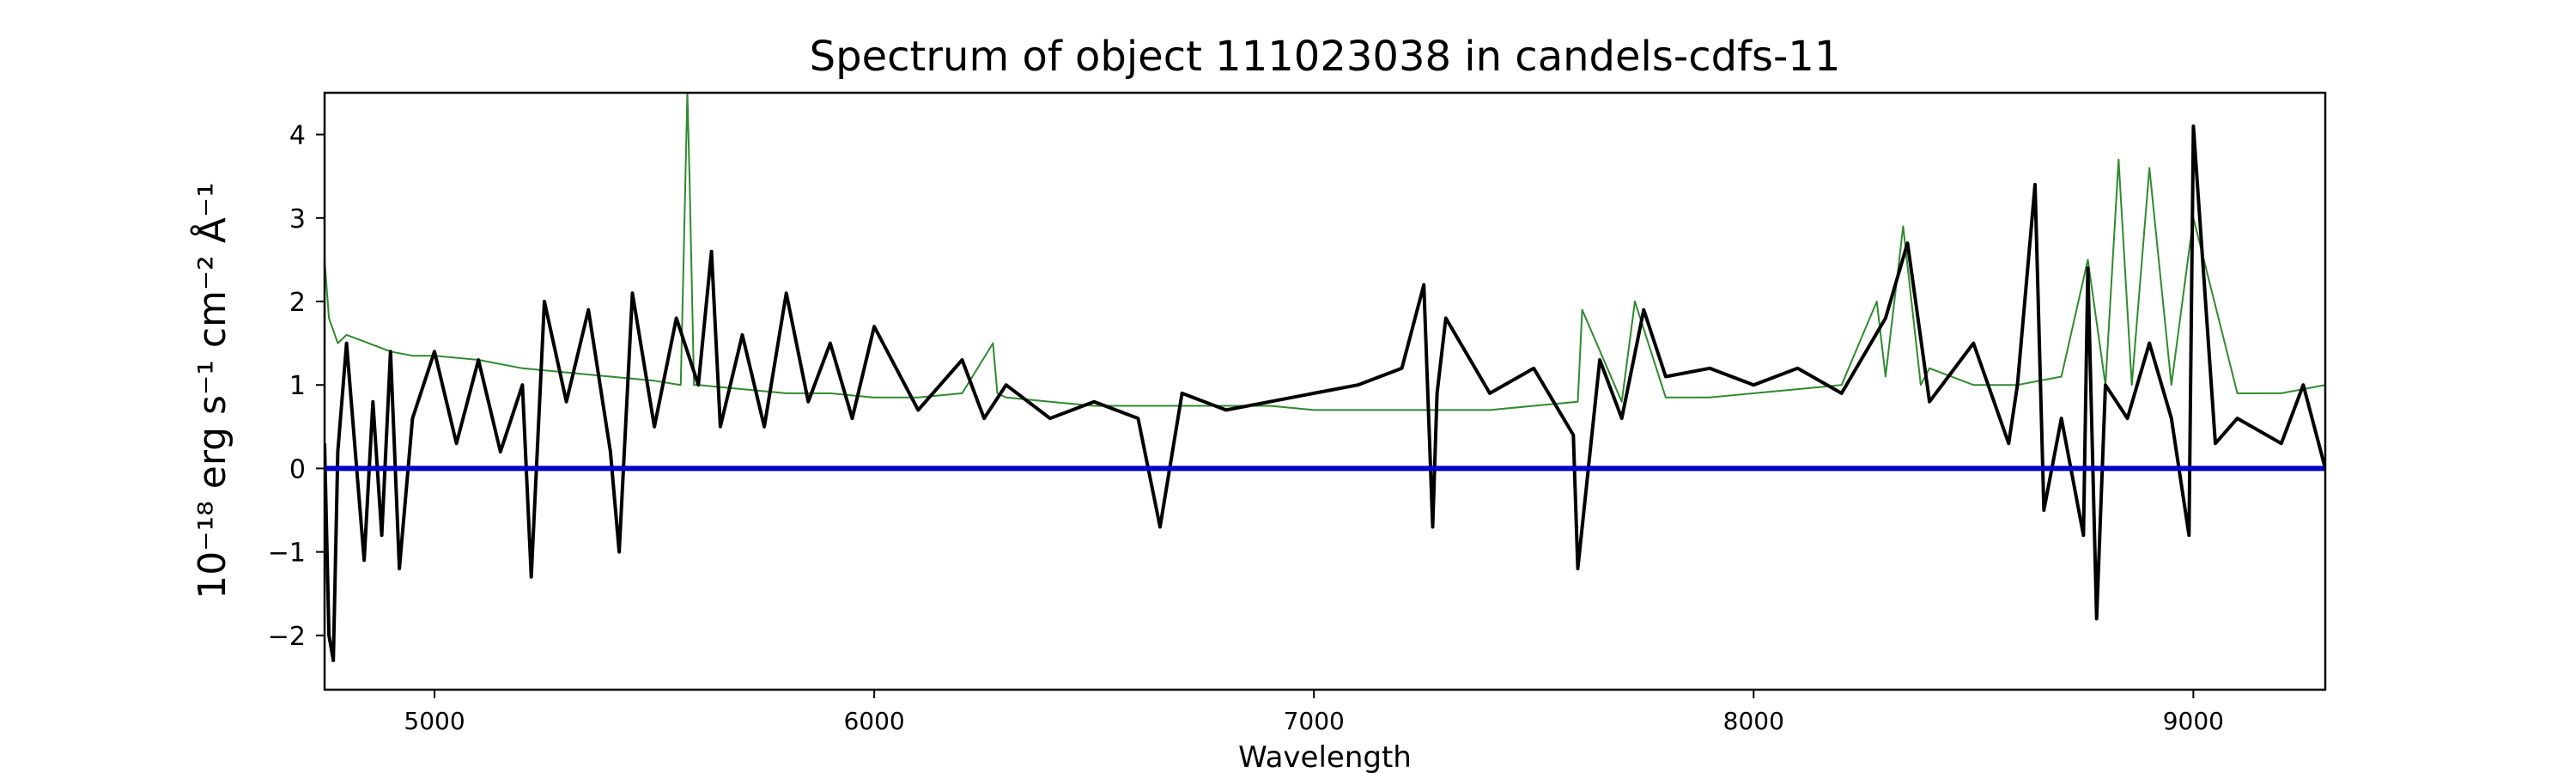 The height and width of the screenshot is (773, 2576). I want to click on y-tick-label: 3, so click(297, 219).